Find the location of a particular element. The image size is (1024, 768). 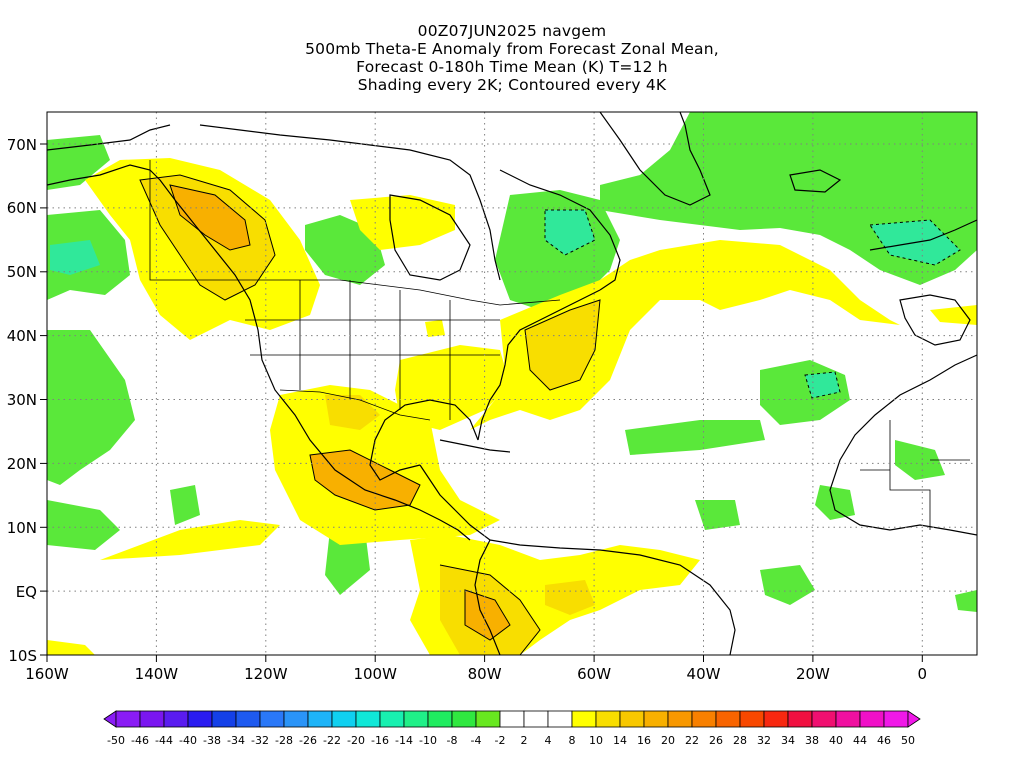

y-tick-label: 70N is located at coordinates (22, 145).